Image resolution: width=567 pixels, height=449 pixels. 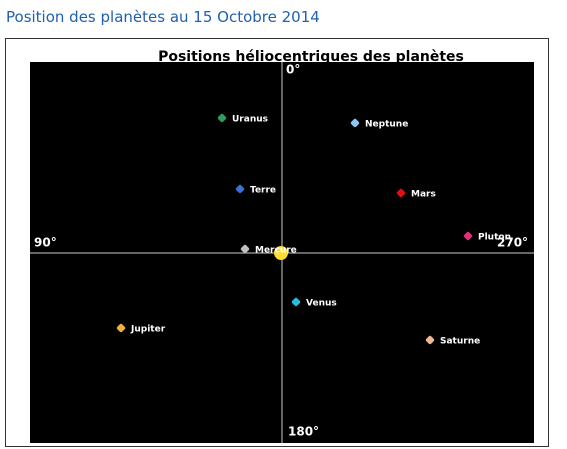 What do you see at coordinates (163, 17) in the screenshot?
I see `page-title: Position des planètes au 15 Octobre 2014` at bounding box center [163, 17].